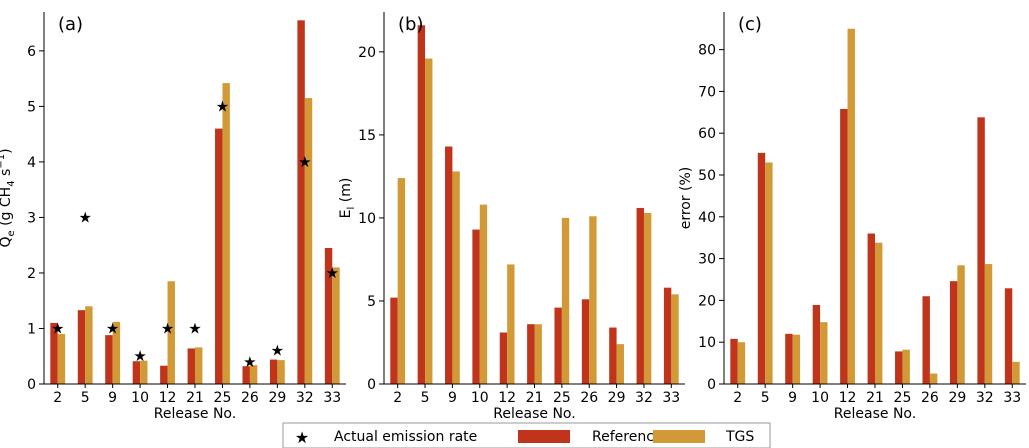  What do you see at coordinates (167, 328) in the screenshot?
I see `marker-actual-12: ★` at bounding box center [167, 328].